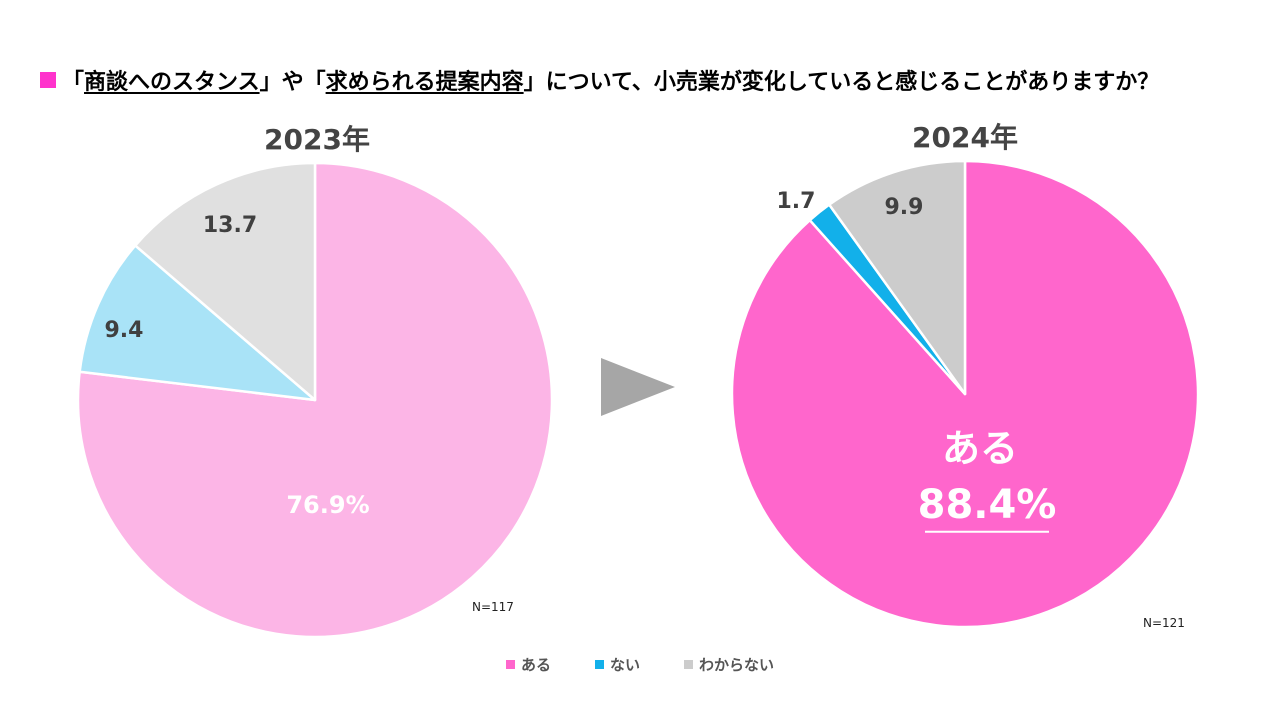 This screenshot has height=712, width=1280. I want to click on pie-2024-highlight-label: ある, so click(980, 449).